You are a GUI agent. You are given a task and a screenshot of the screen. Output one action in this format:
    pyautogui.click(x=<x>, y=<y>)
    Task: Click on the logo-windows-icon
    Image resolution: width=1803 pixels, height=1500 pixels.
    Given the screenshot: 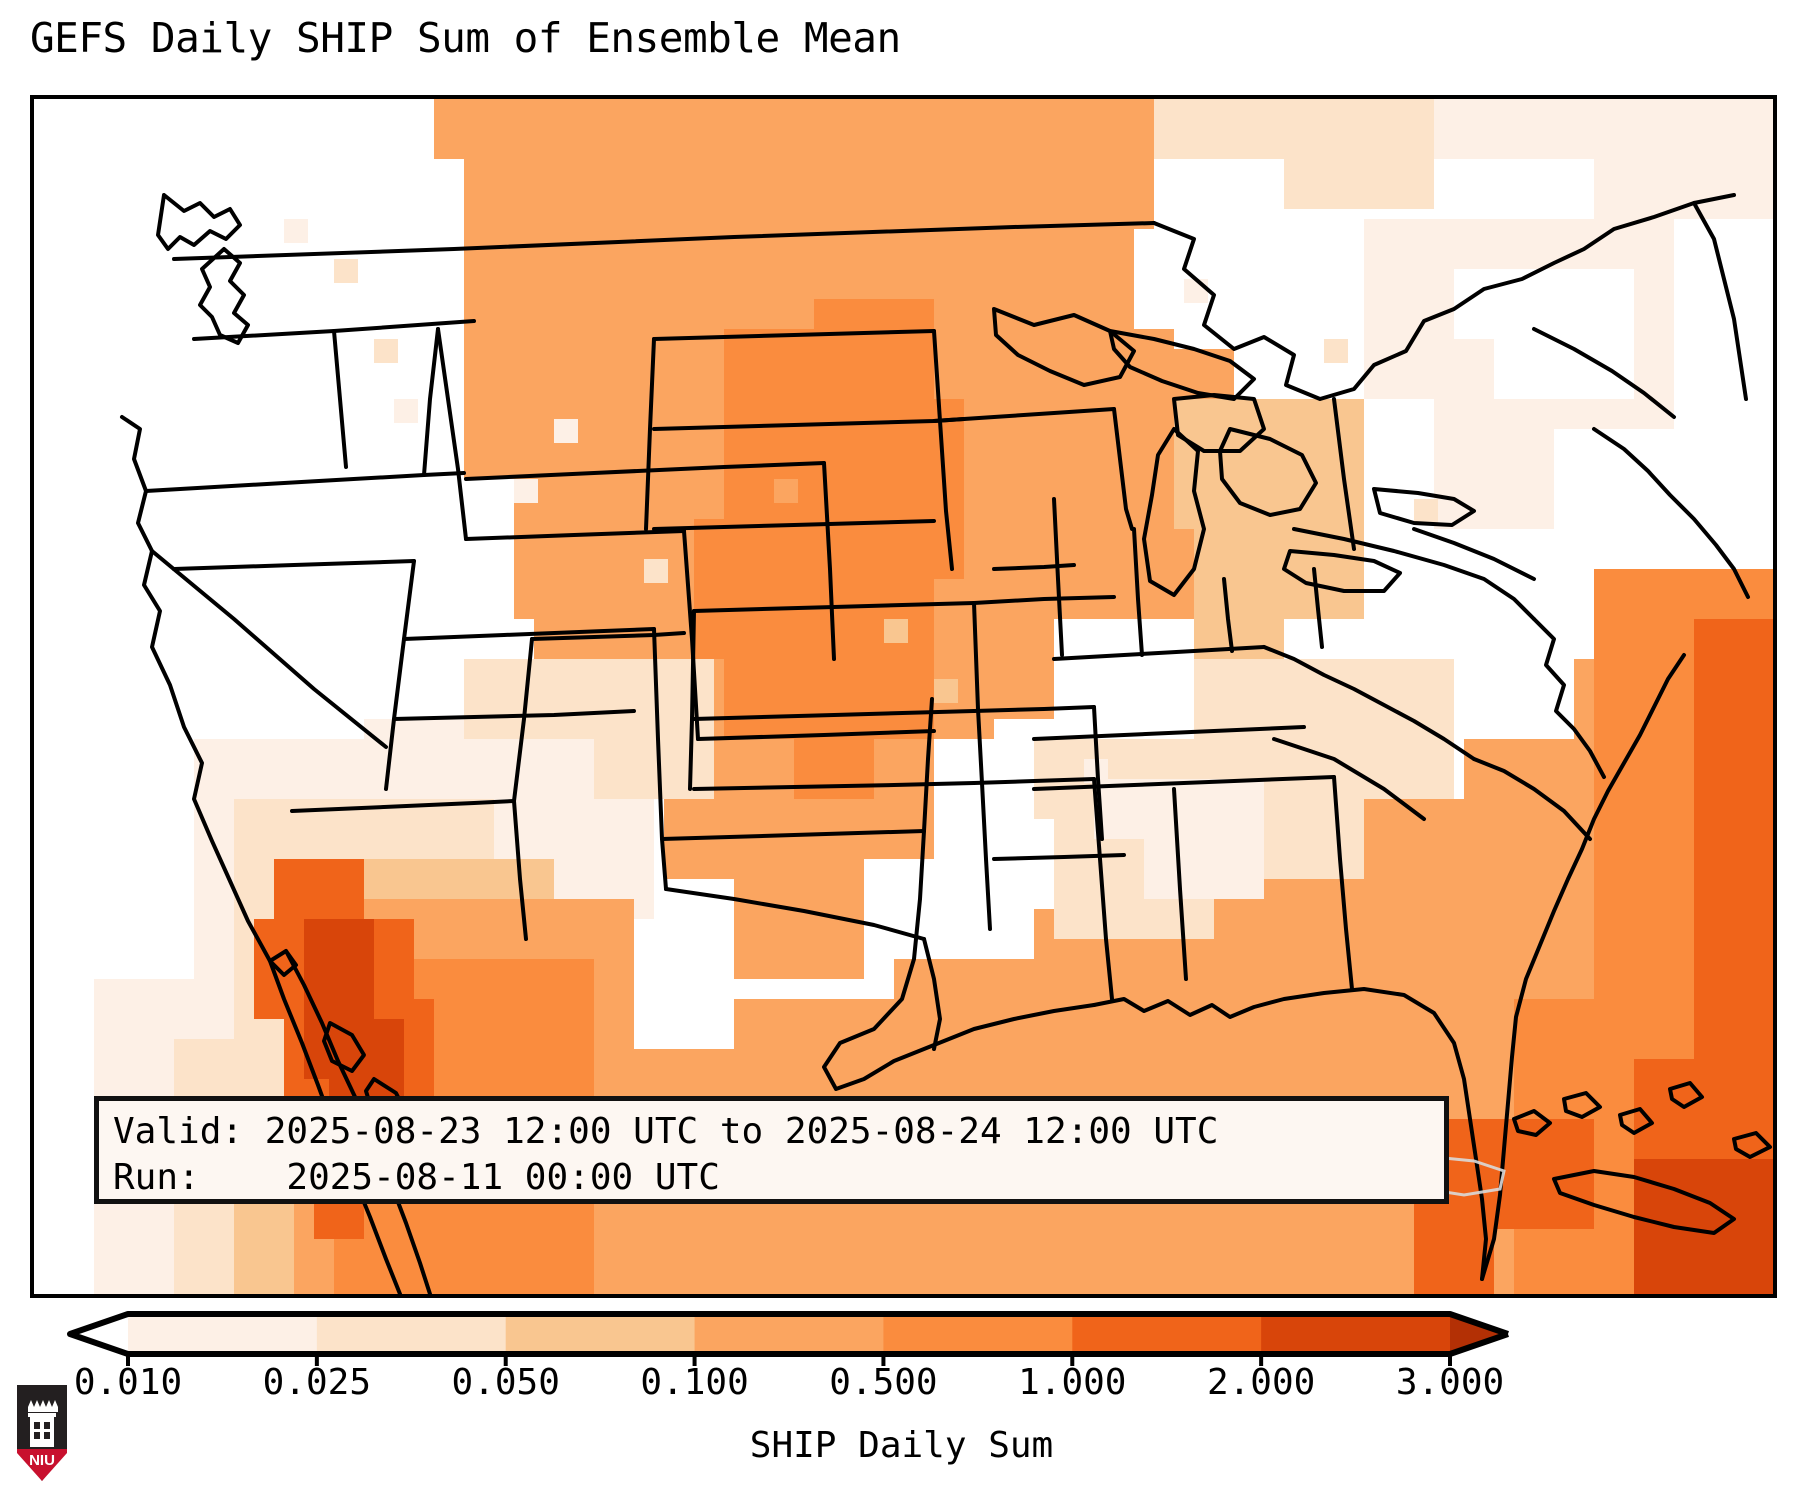 What is the action you would take?
    pyautogui.click(x=42, y=1430)
    